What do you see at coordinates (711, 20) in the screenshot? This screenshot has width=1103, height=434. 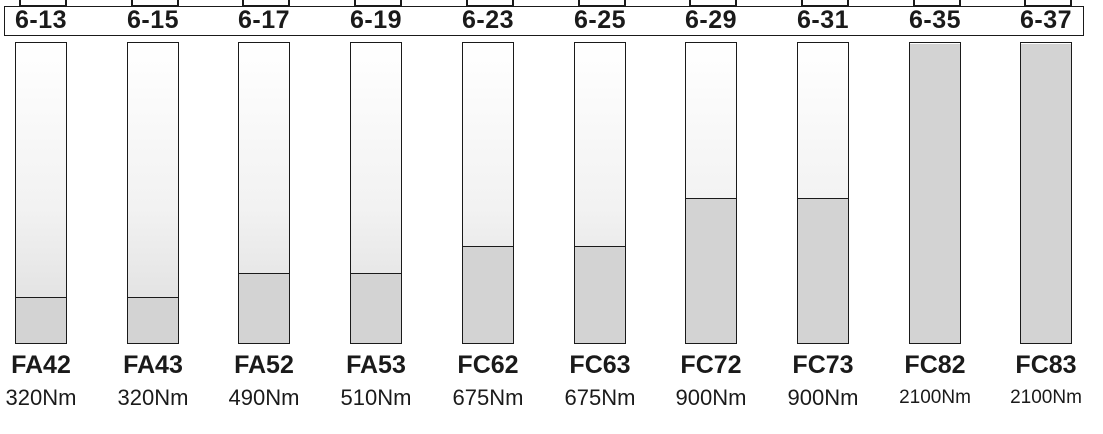 I see `code-label: 6-29` at bounding box center [711, 20].